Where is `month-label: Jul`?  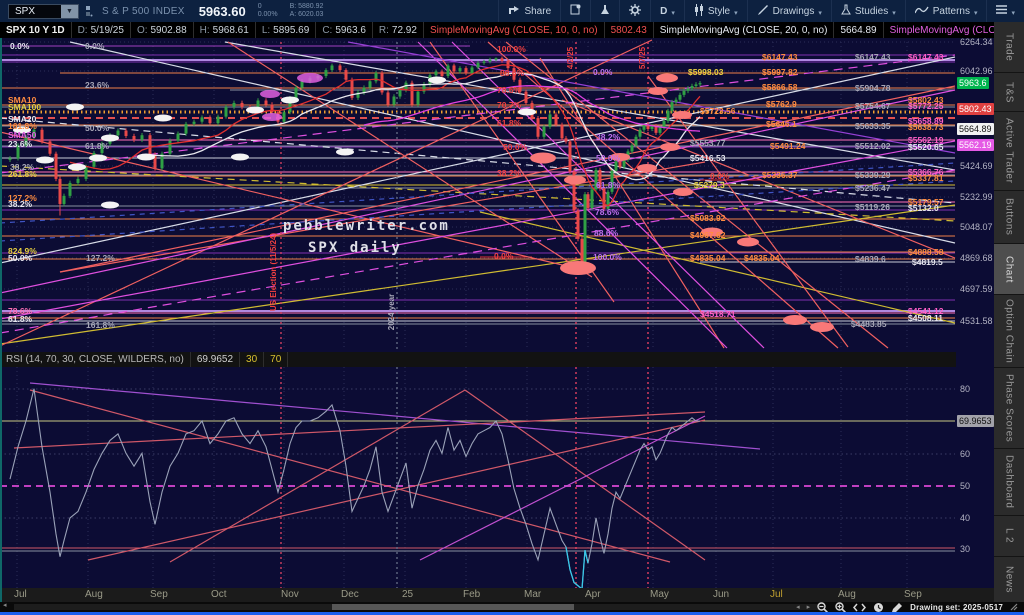
month-label: Jul is located at coordinates (20, 594).